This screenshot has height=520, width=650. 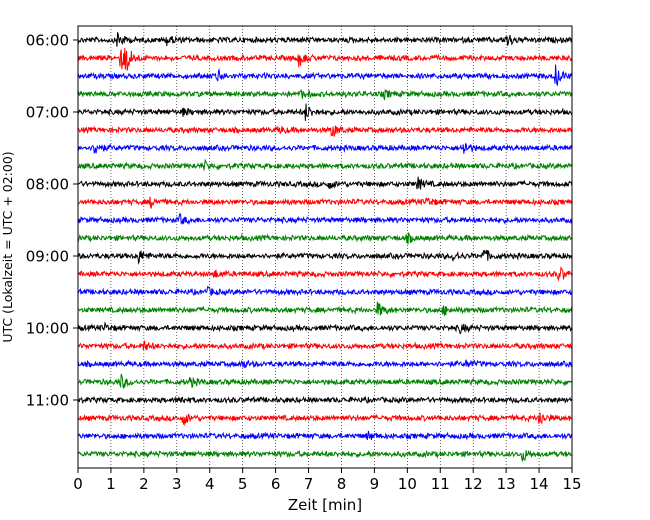 What do you see at coordinates (571, 484) in the screenshot?
I see `x-tick-label-15: 15` at bounding box center [571, 484].